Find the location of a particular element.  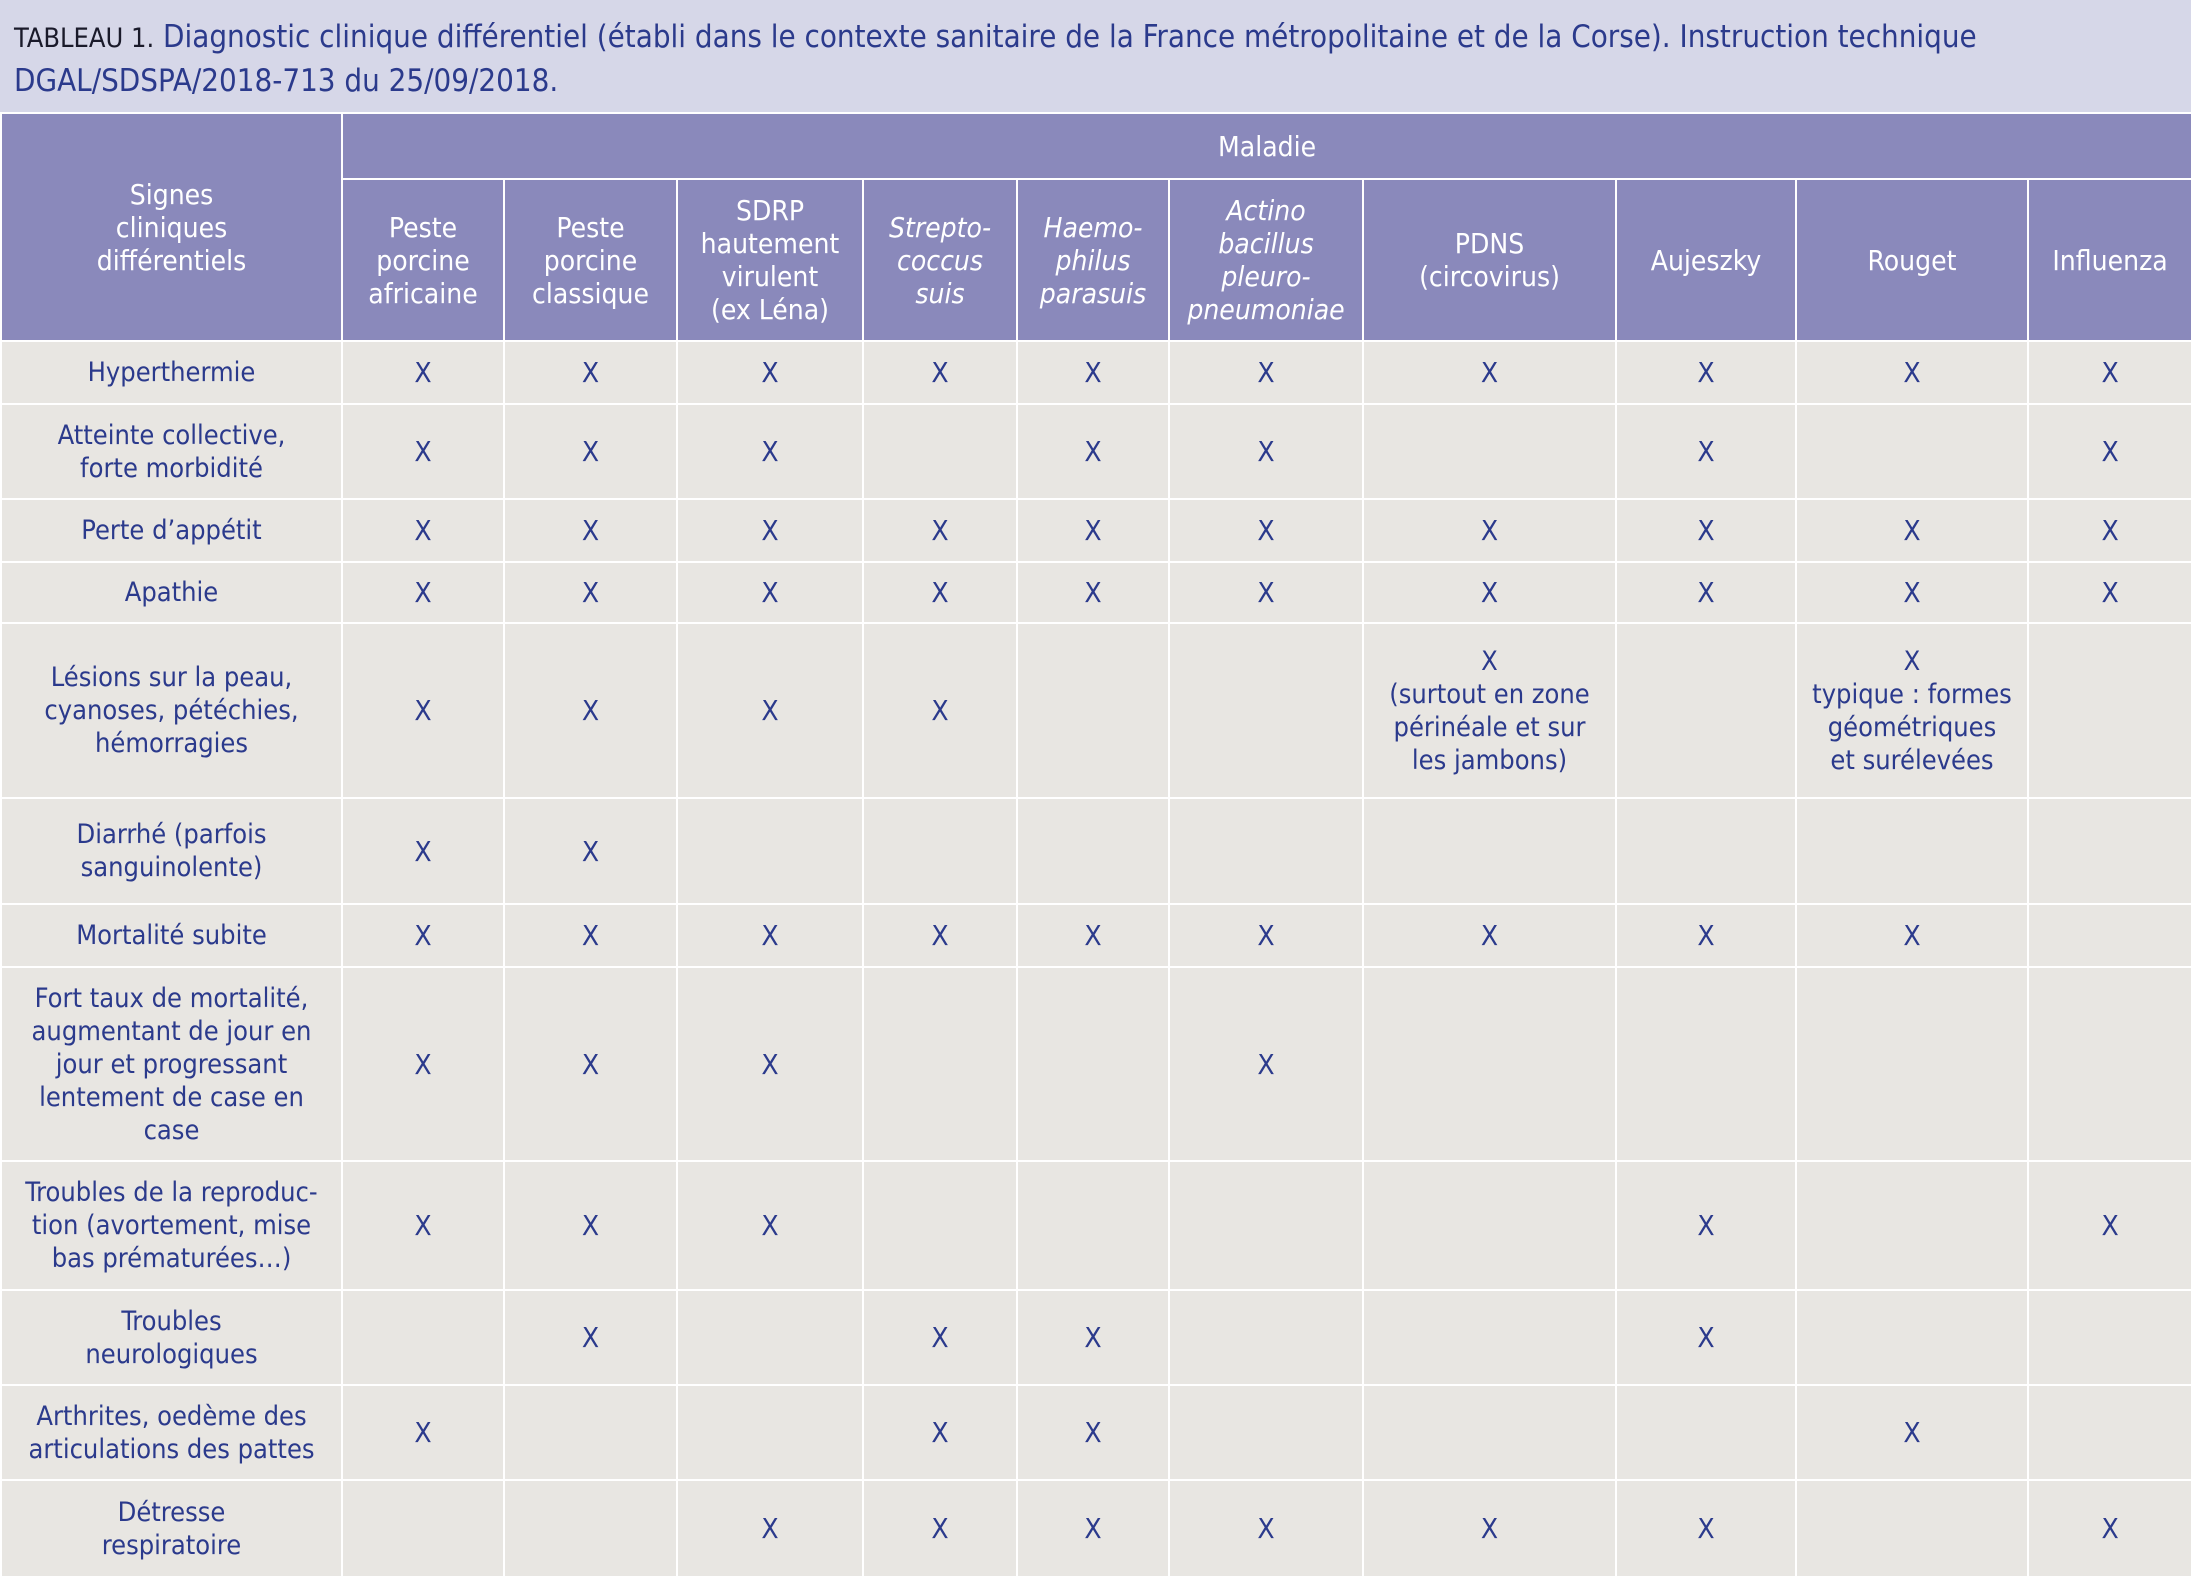

caption-label: TABLEAU 1. is located at coordinates (84, 38).